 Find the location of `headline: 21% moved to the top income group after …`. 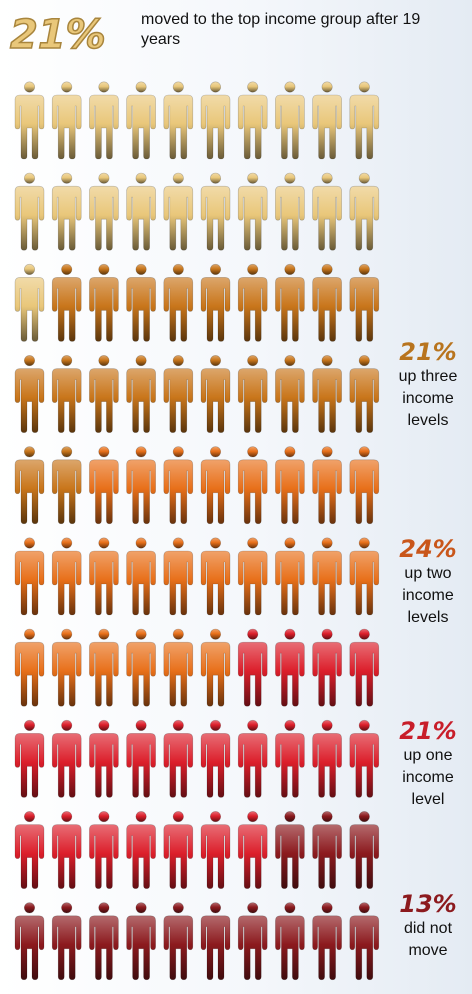

headline: 21% moved to the top income group after … is located at coordinates (239, 35).